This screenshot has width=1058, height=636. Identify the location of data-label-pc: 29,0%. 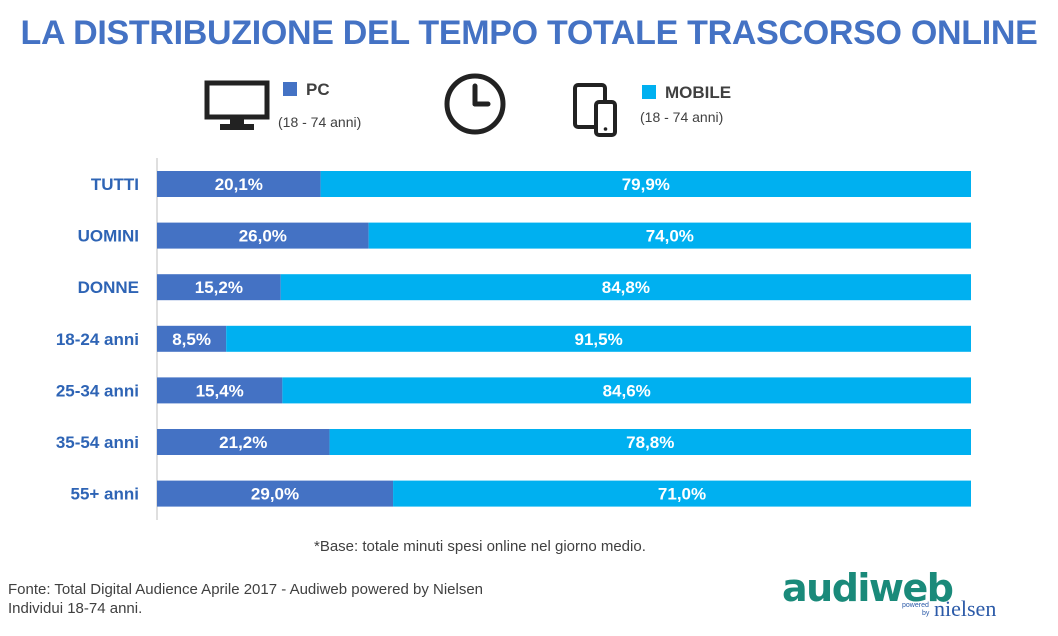
(275, 494).